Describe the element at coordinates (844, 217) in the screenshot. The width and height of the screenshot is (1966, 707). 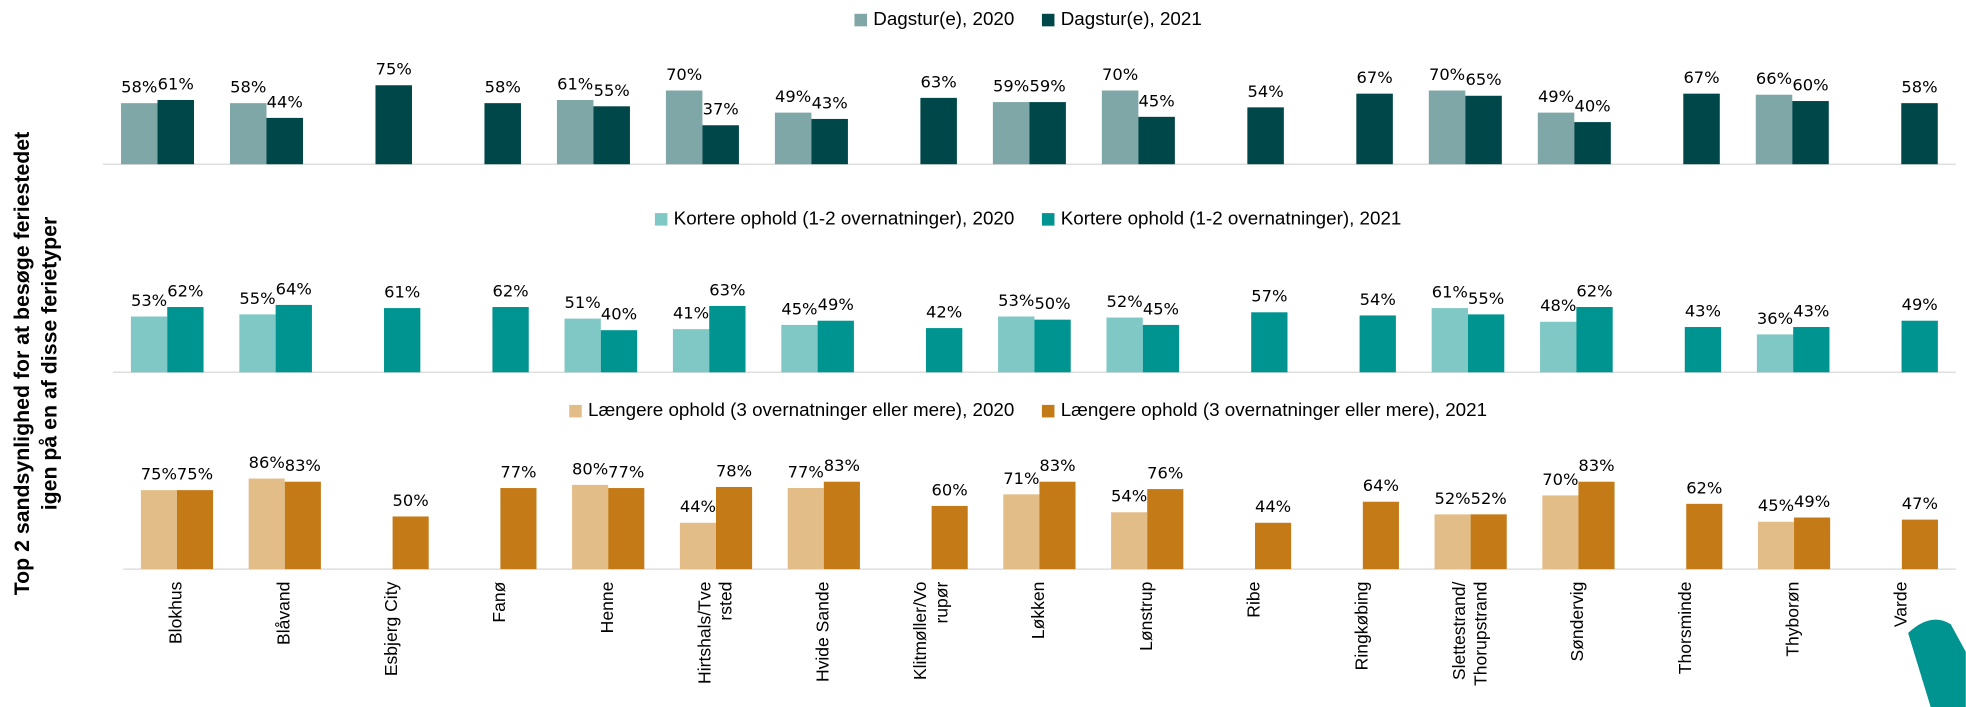
I see `legend-label: Kortere ophold (1-2 overnatninger), 2020` at that location.